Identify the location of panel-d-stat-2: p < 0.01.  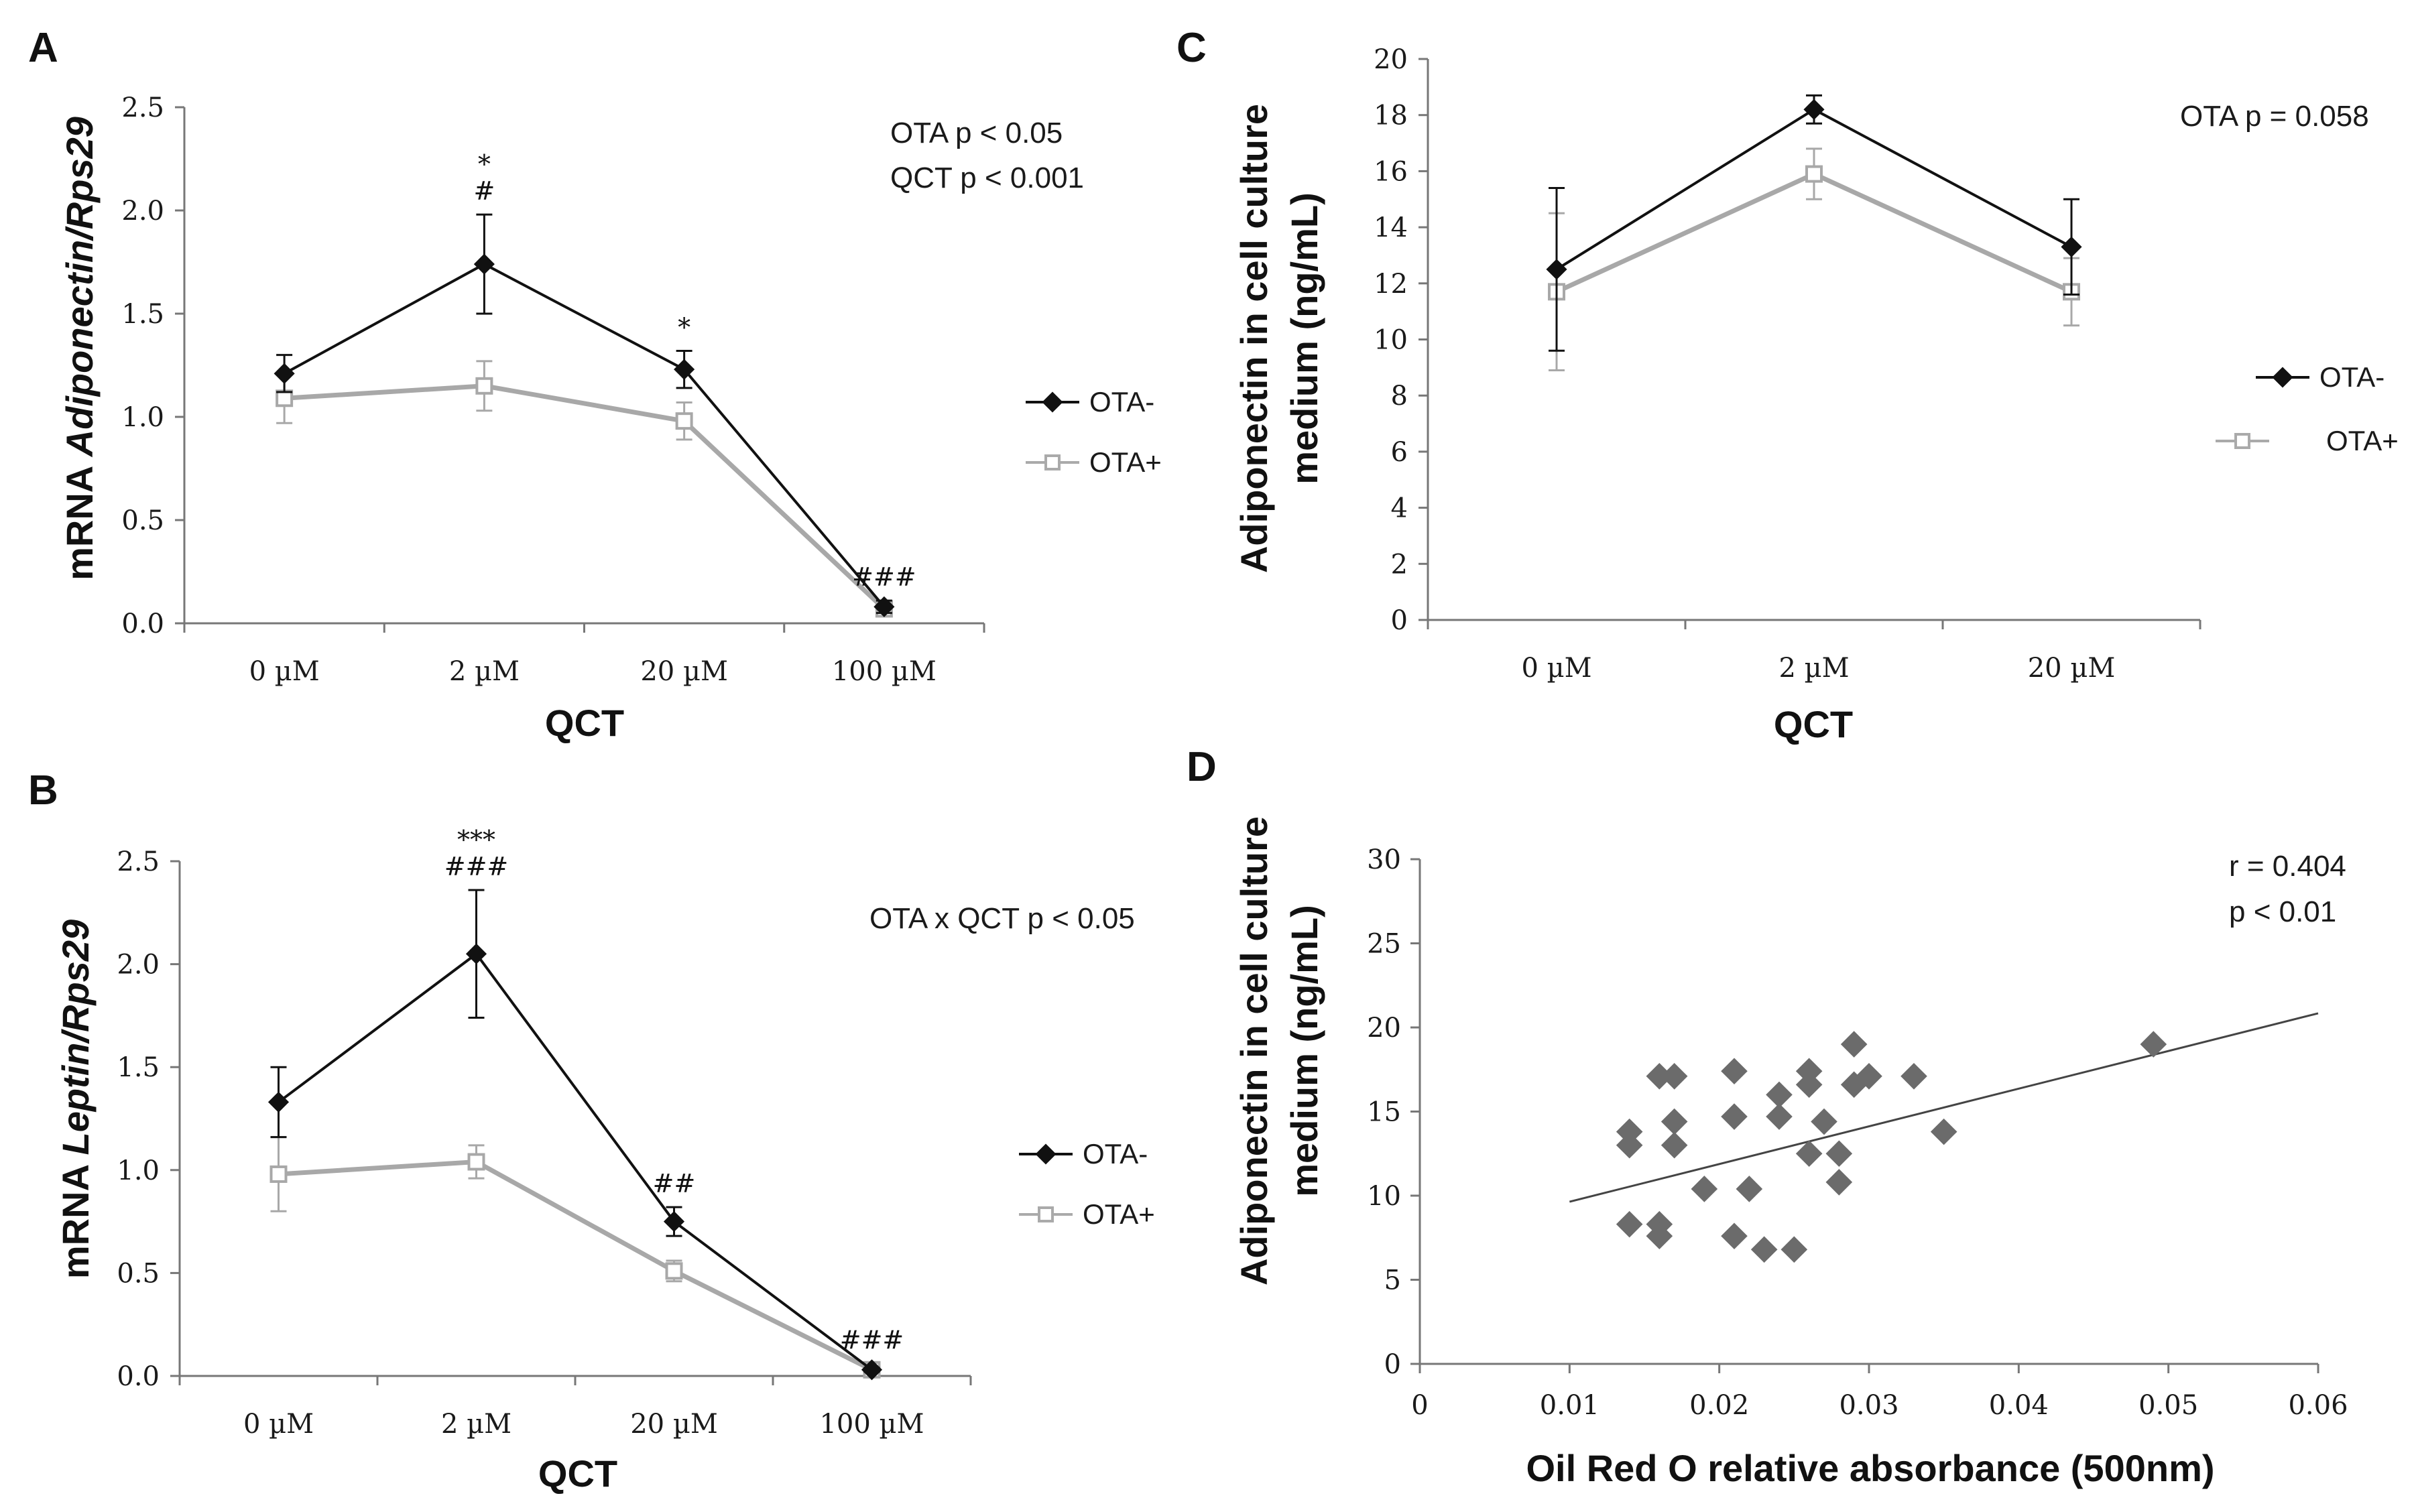
(2282, 911).